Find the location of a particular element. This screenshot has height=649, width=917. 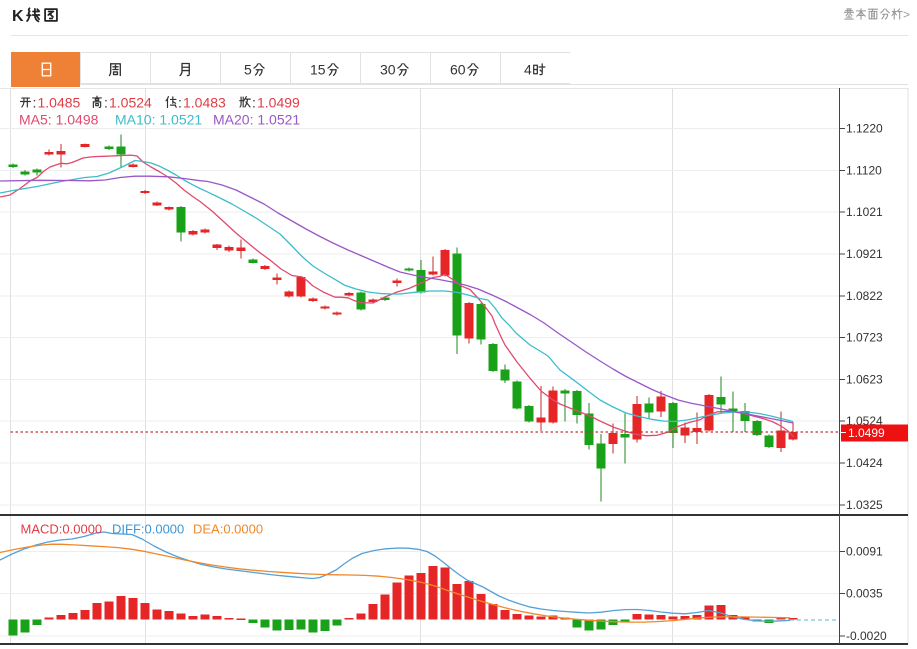

svg-text: 1.1120 is located at coordinates (864, 170).